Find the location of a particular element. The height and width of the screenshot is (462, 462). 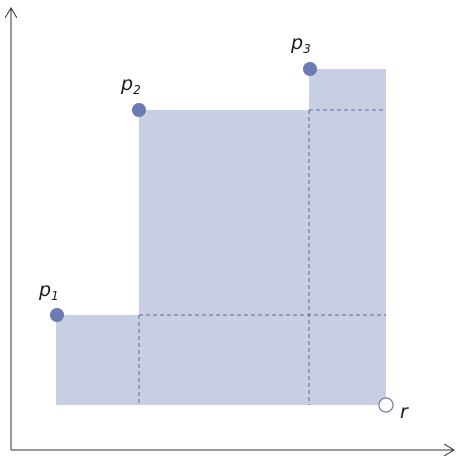

label-p3: p3 is located at coordinates (300, 44).